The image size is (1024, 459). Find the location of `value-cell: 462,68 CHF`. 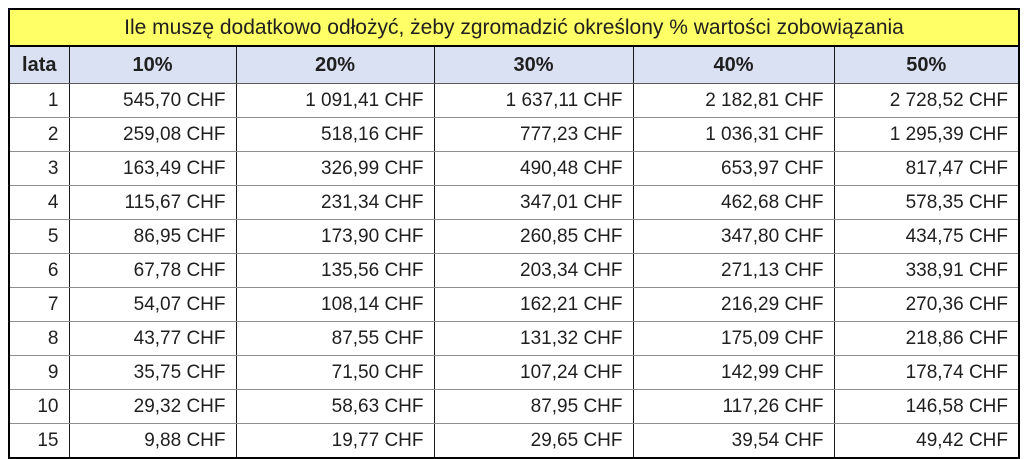

value-cell: 462,68 CHF is located at coordinates (733, 202).